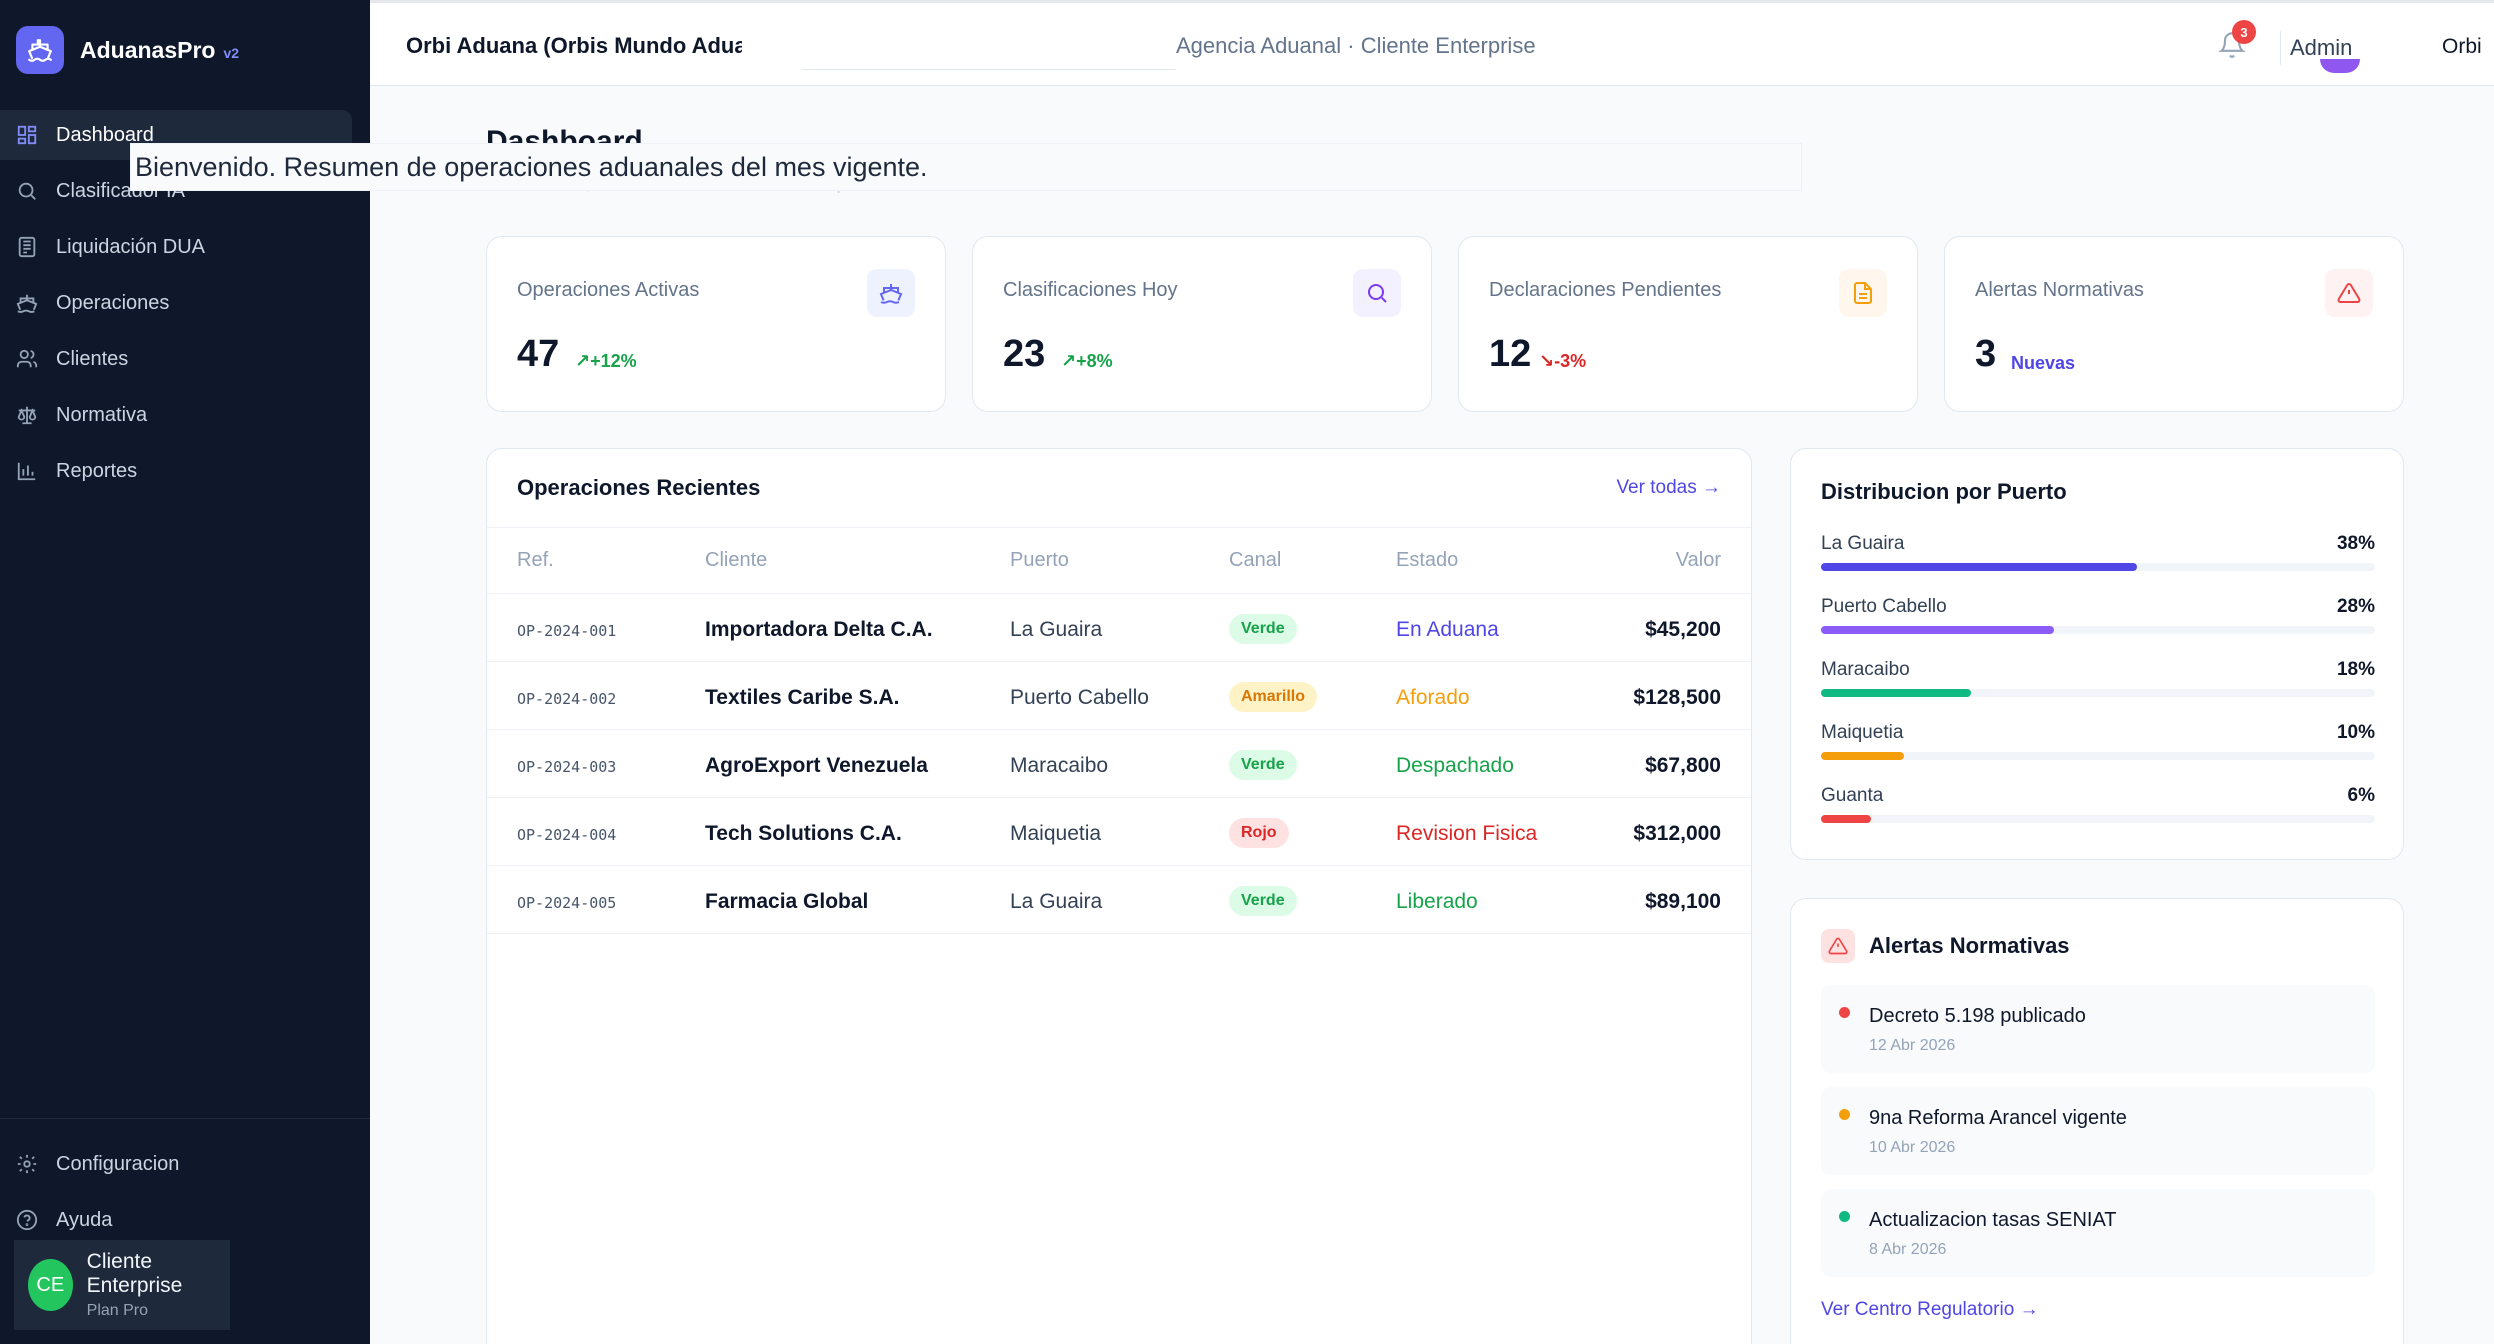 The height and width of the screenshot is (1344, 2494). I want to click on stat-label: Operaciones Activas, so click(608, 290).